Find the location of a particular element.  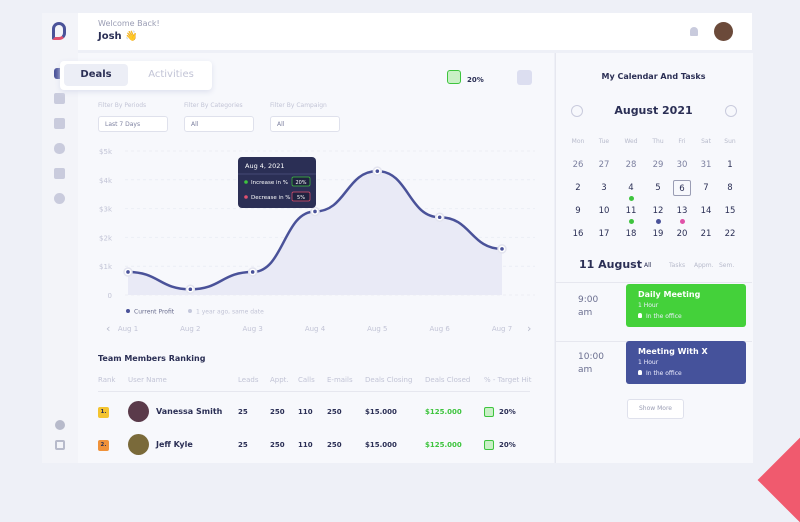

cell: $125.000 is located at coordinates (443, 445).